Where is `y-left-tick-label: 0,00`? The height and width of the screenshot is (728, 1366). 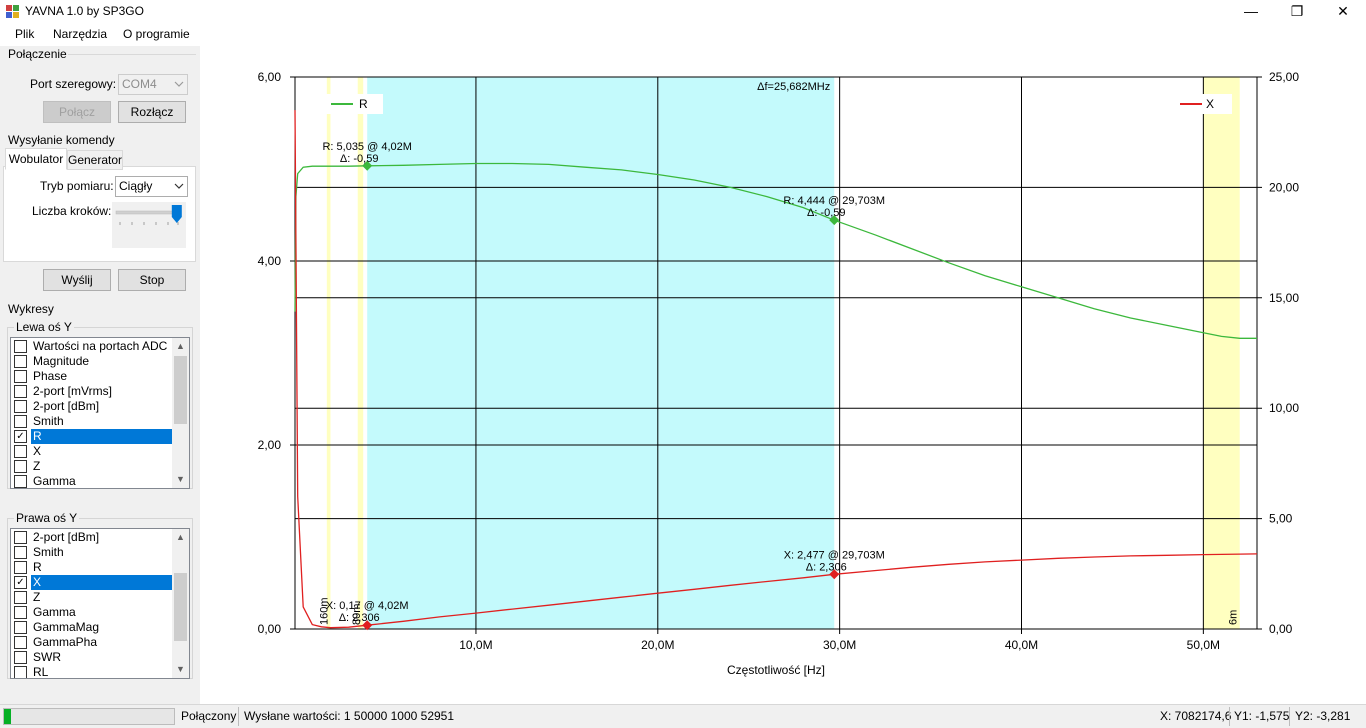 y-left-tick-label: 0,00 is located at coordinates (270, 629).